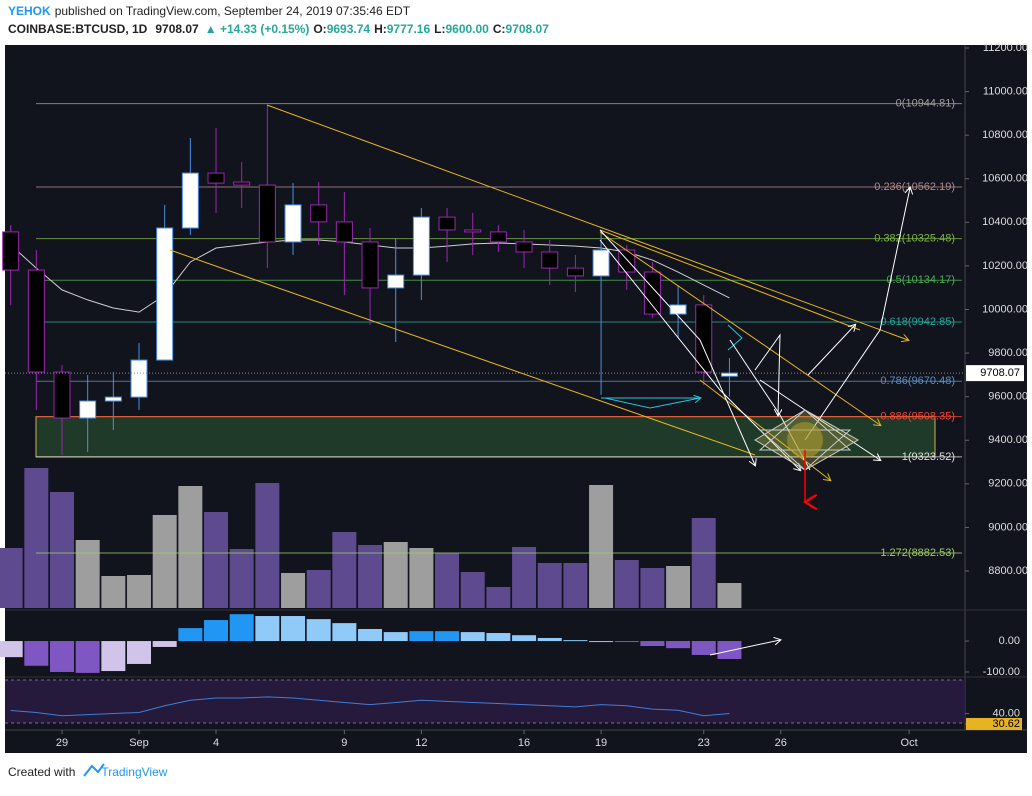 The height and width of the screenshot is (796, 1032). I want to click on footer: Created with TradingView, so click(88, 772).